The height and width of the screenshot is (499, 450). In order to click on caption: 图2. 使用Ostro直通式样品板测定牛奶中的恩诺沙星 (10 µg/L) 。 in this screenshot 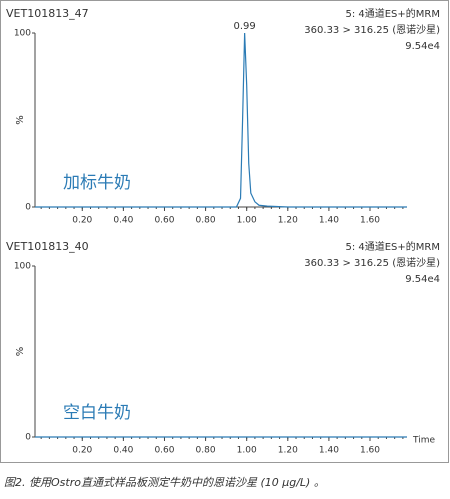, I will do `click(164, 482)`.